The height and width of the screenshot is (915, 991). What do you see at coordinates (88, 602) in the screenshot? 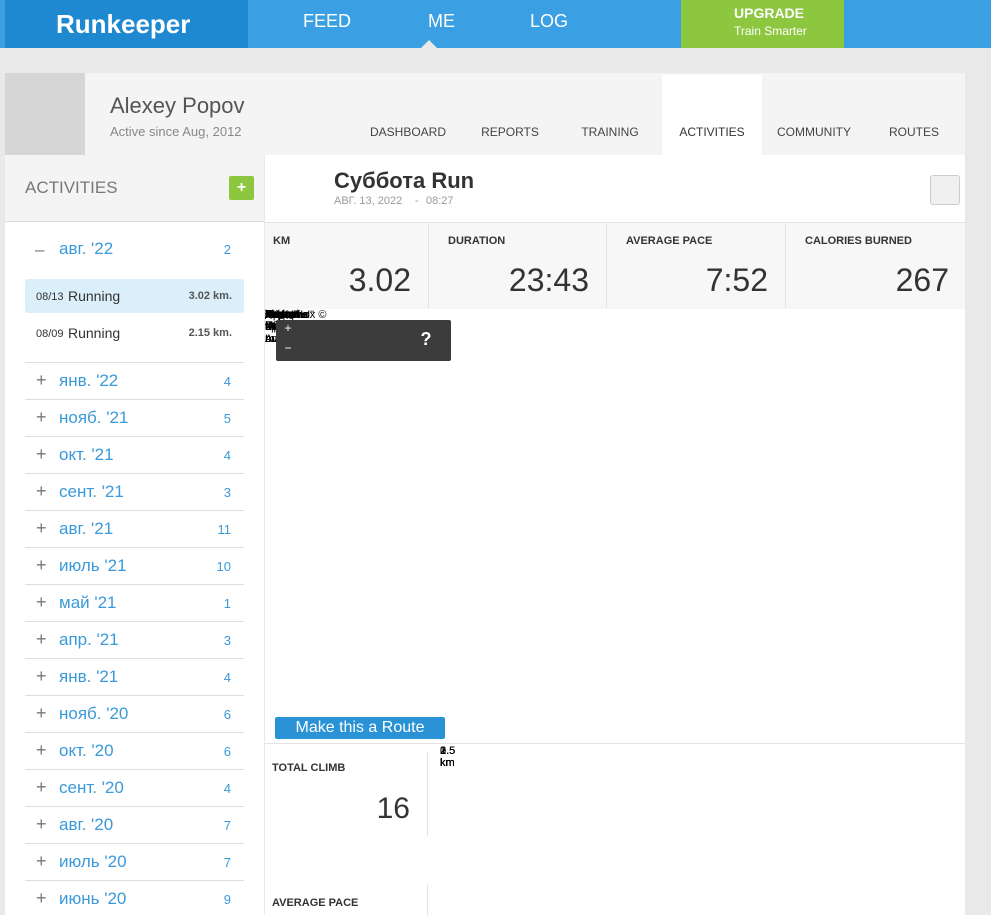
I see `month-label: май '21` at bounding box center [88, 602].